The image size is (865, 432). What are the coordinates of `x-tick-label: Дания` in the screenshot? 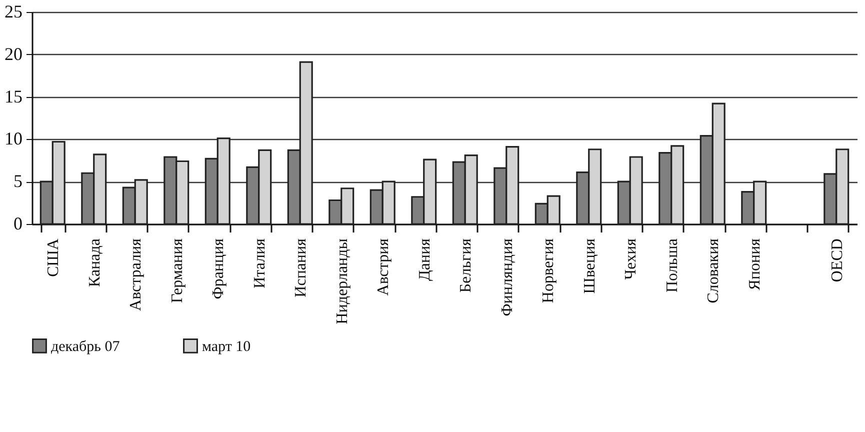 It's located at (425, 259).